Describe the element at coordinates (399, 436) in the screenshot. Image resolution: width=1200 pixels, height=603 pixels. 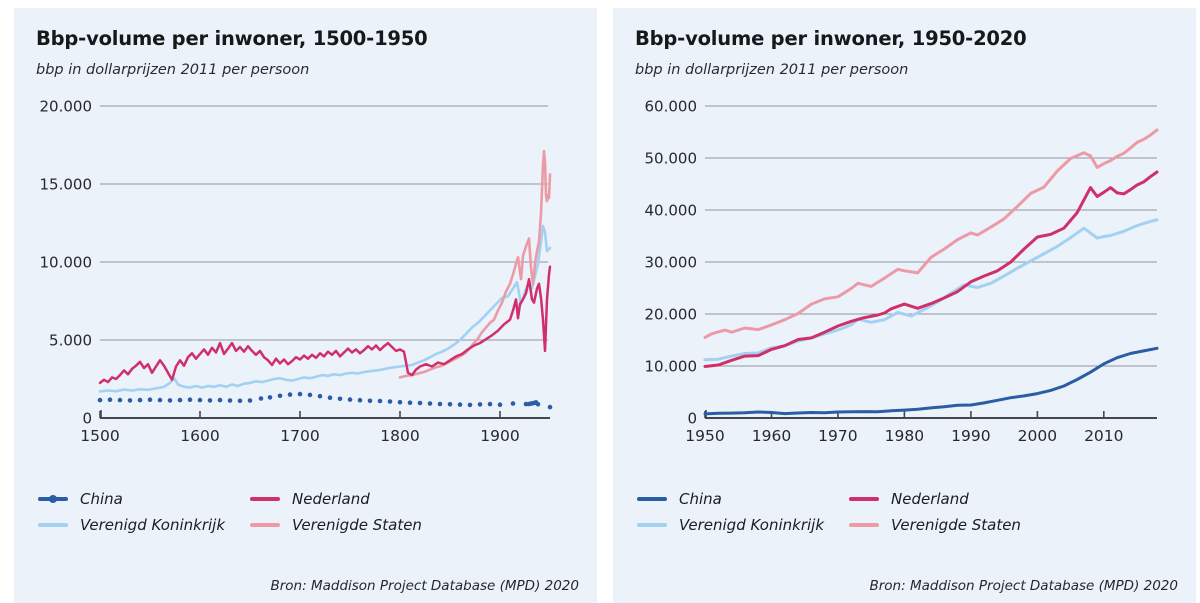
I see `x-tick-label: 1800` at that location.